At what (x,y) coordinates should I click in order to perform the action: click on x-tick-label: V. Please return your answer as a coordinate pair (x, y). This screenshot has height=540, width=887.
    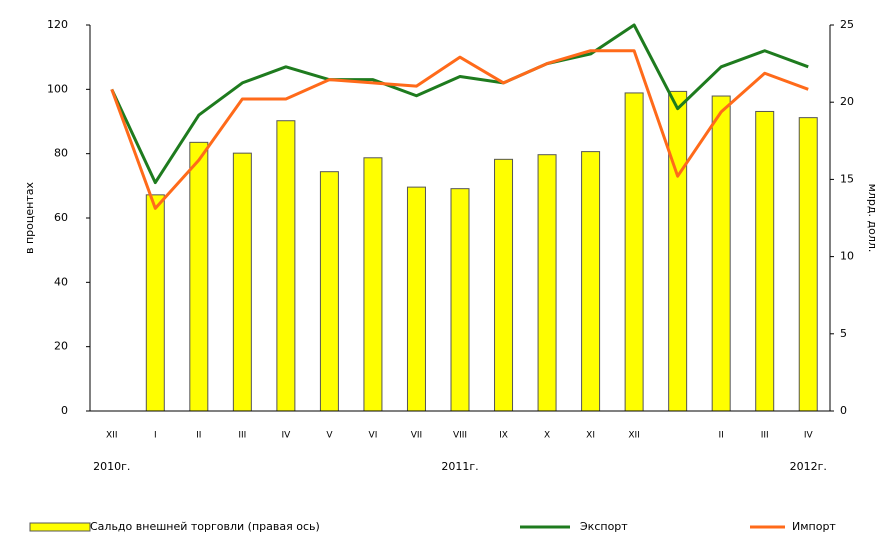
    Looking at the image, I should click on (329, 436).